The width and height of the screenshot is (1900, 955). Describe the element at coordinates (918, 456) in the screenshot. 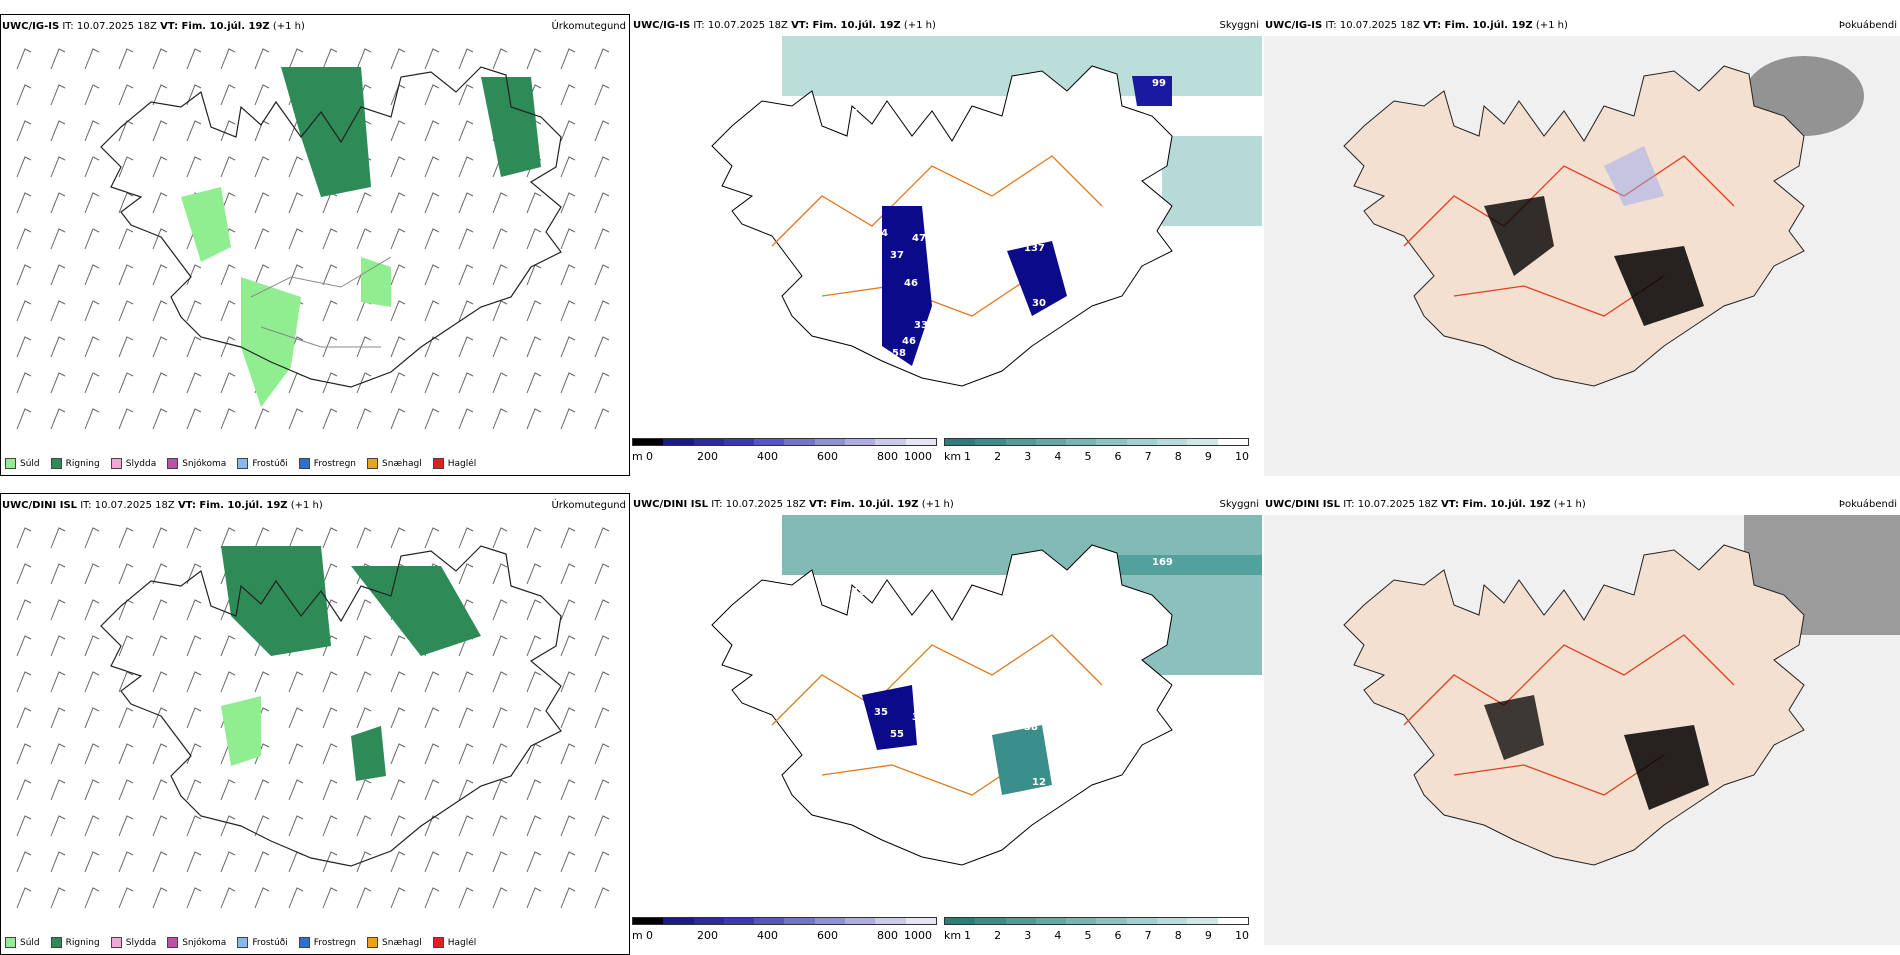

I see `tick-label: 1000` at that location.